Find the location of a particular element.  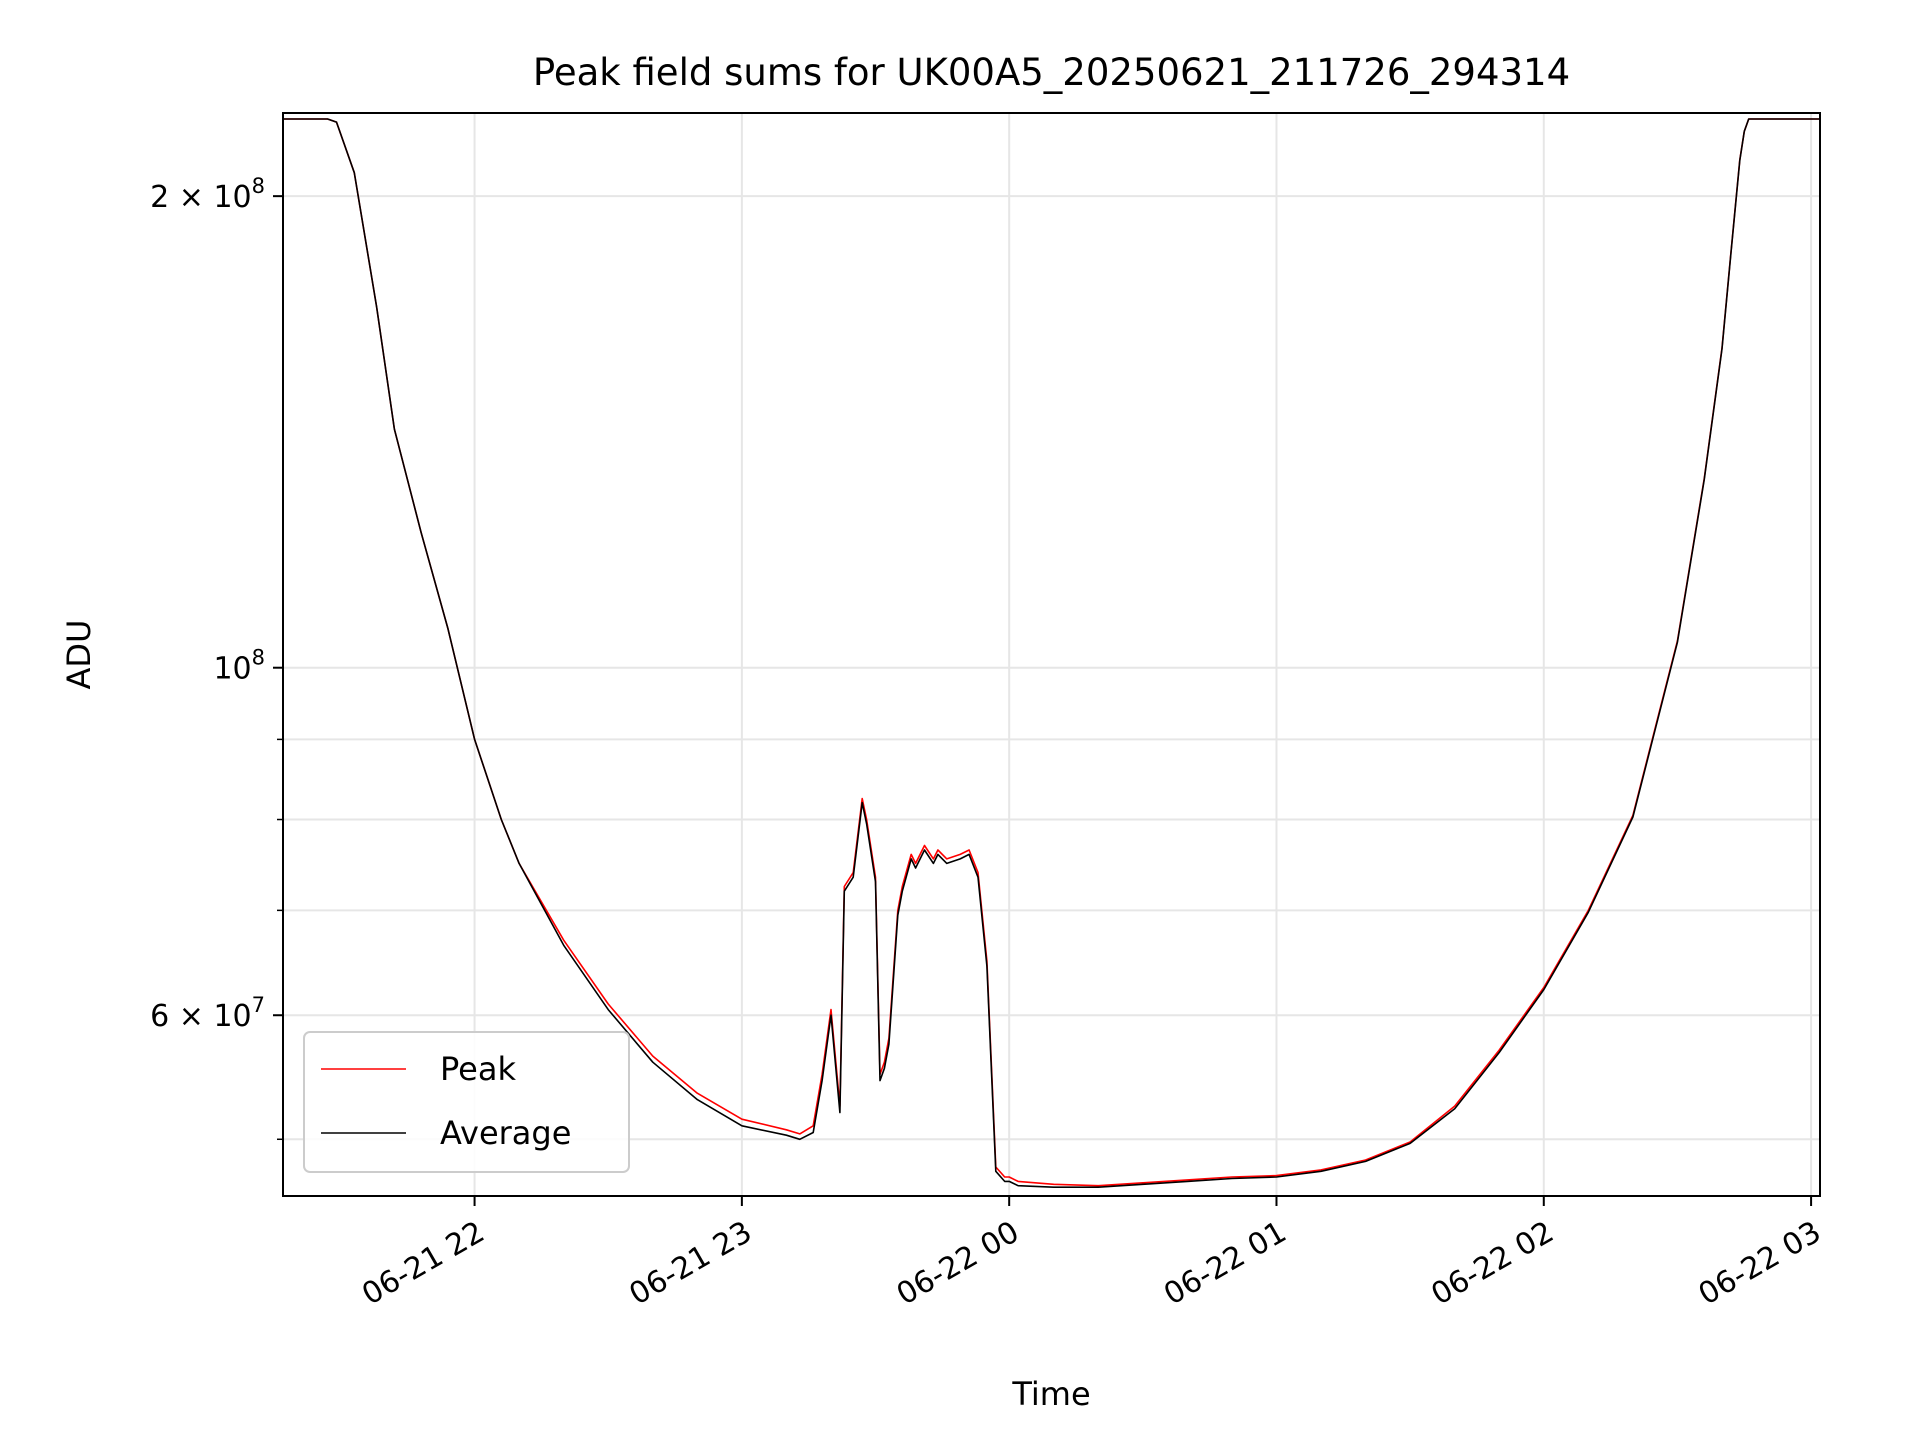

y-tick-exponent: 7 is located at coordinates (258, 1005).